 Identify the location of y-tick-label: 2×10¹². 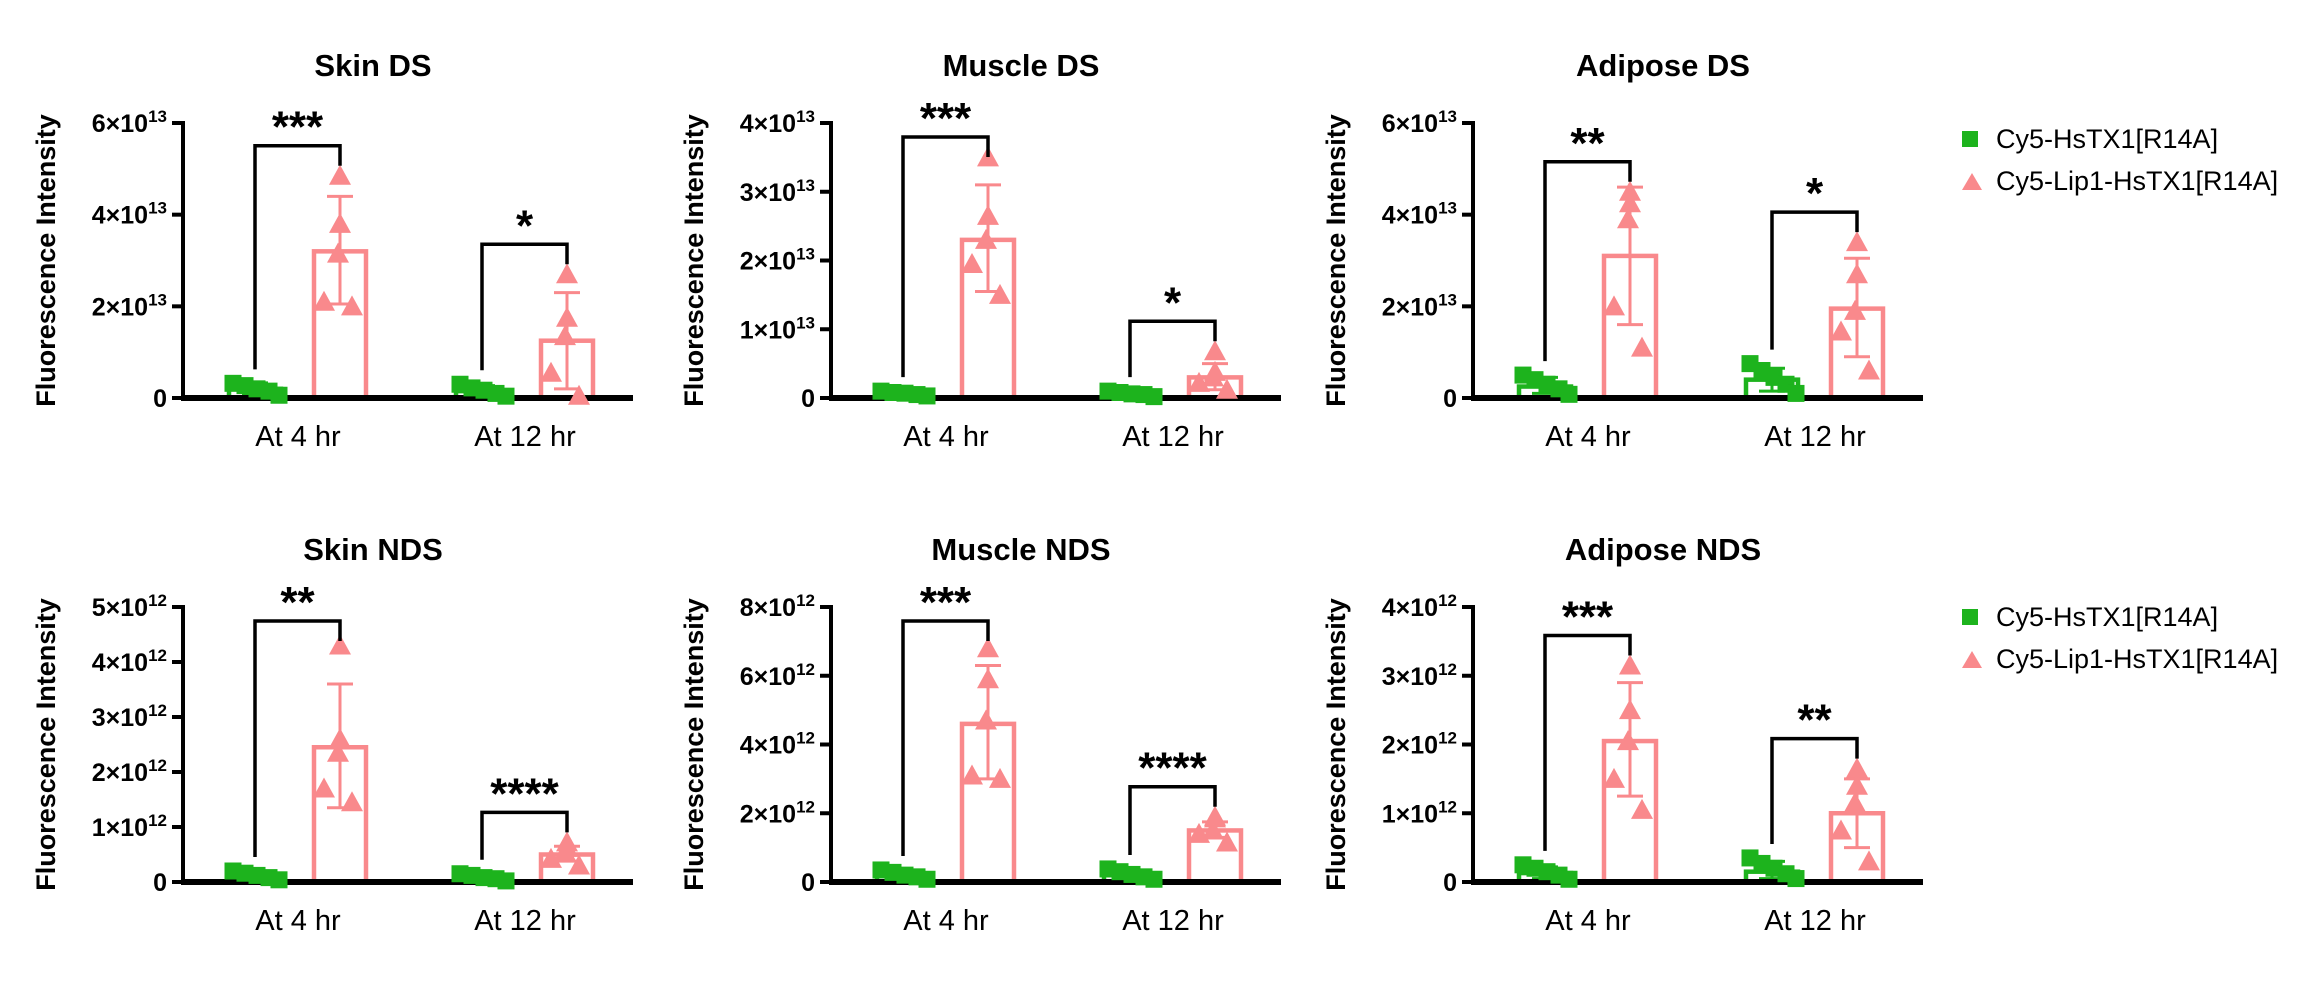
(777, 812).